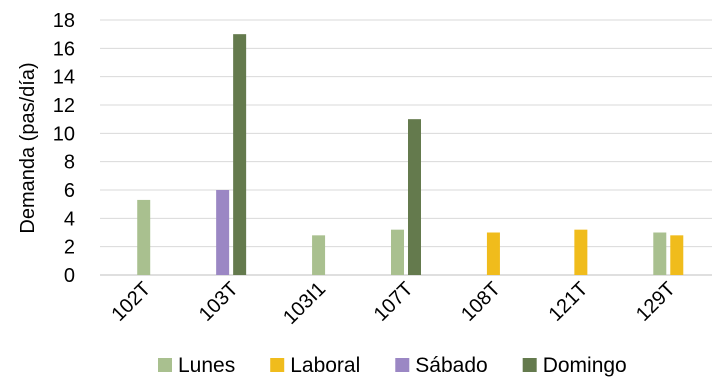 This screenshot has height=384, width=726. I want to click on legend-swatch-sábado, so click(402, 365).